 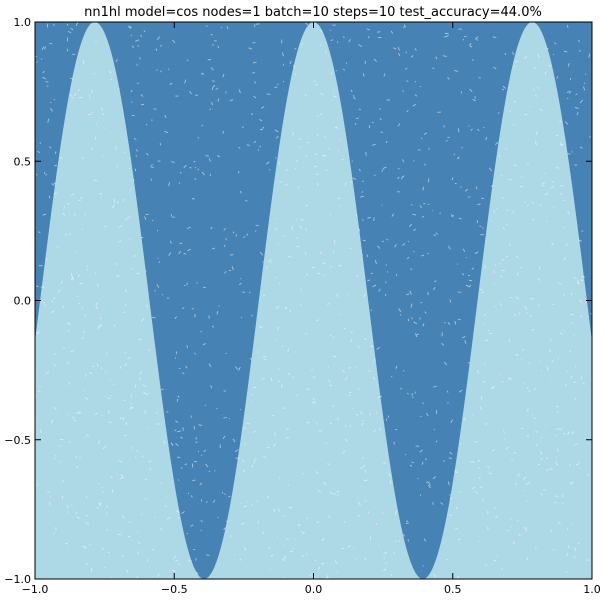 I want to click on y-tick-label: −1.0, so click(x=17, y=579).